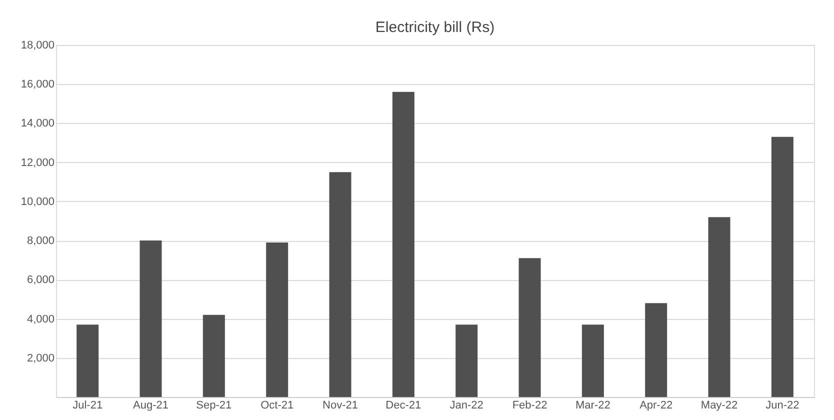 This screenshot has height=420, width=834. What do you see at coordinates (592, 406) in the screenshot?
I see `x-tick-label: Mar-22` at bounding box center [592, 406].